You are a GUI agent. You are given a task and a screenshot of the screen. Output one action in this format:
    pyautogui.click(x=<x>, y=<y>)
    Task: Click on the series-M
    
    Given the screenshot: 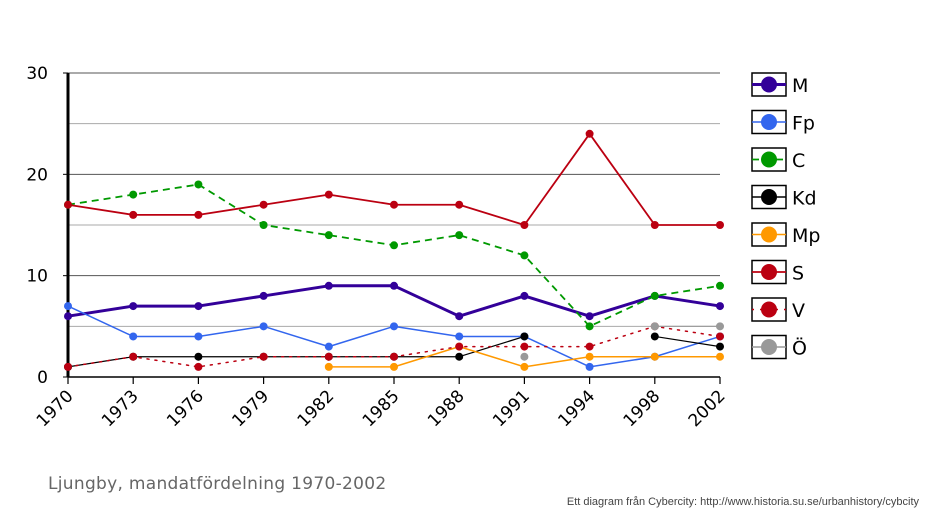 What is the action you would take?
    pyautogui.click(x=394, y=301)
    